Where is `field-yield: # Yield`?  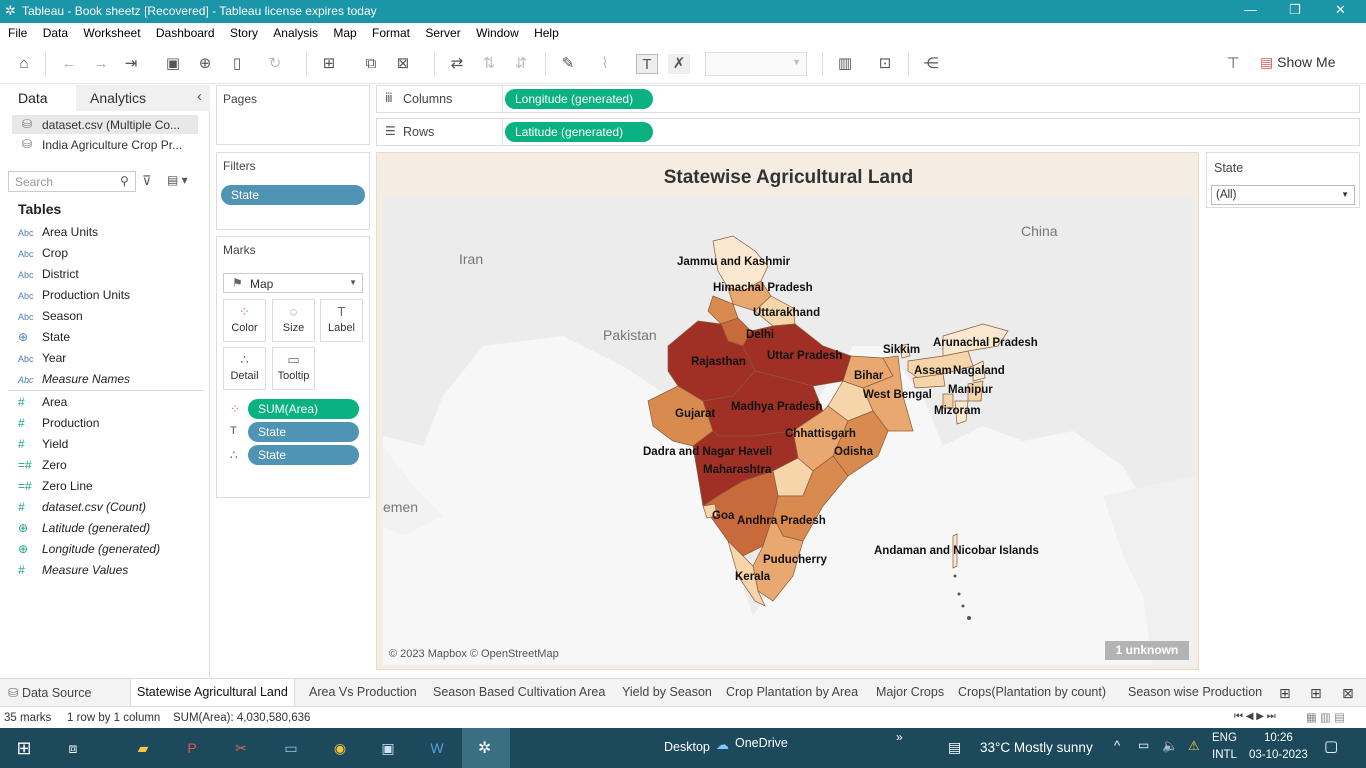
field-yield: # Yield is located at coordinates (43, 447).